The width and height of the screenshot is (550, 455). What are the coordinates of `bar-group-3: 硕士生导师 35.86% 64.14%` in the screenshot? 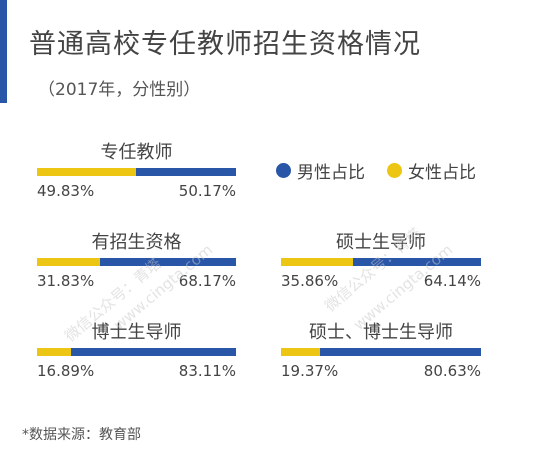 It's located at (381, 263).